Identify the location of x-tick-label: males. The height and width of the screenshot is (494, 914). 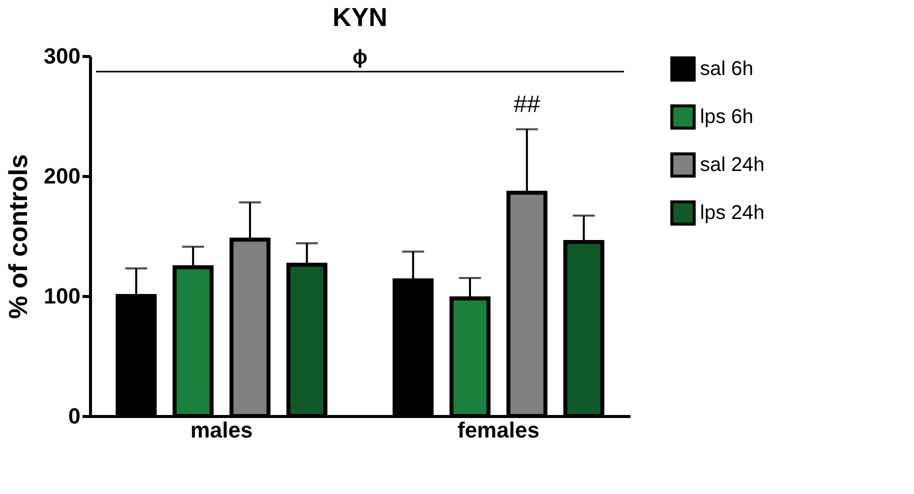
(221, 430).